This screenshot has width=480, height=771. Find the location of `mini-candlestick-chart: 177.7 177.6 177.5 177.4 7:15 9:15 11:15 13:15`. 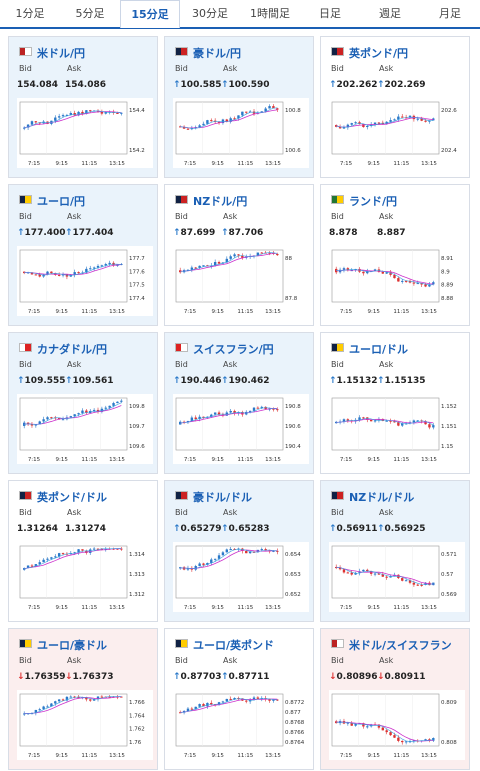

mini-candlestick-chart: 177.7 177.6 177.5 177.4 7:15 9:15 11:15 13:15 is located at coordinates (85, 281).